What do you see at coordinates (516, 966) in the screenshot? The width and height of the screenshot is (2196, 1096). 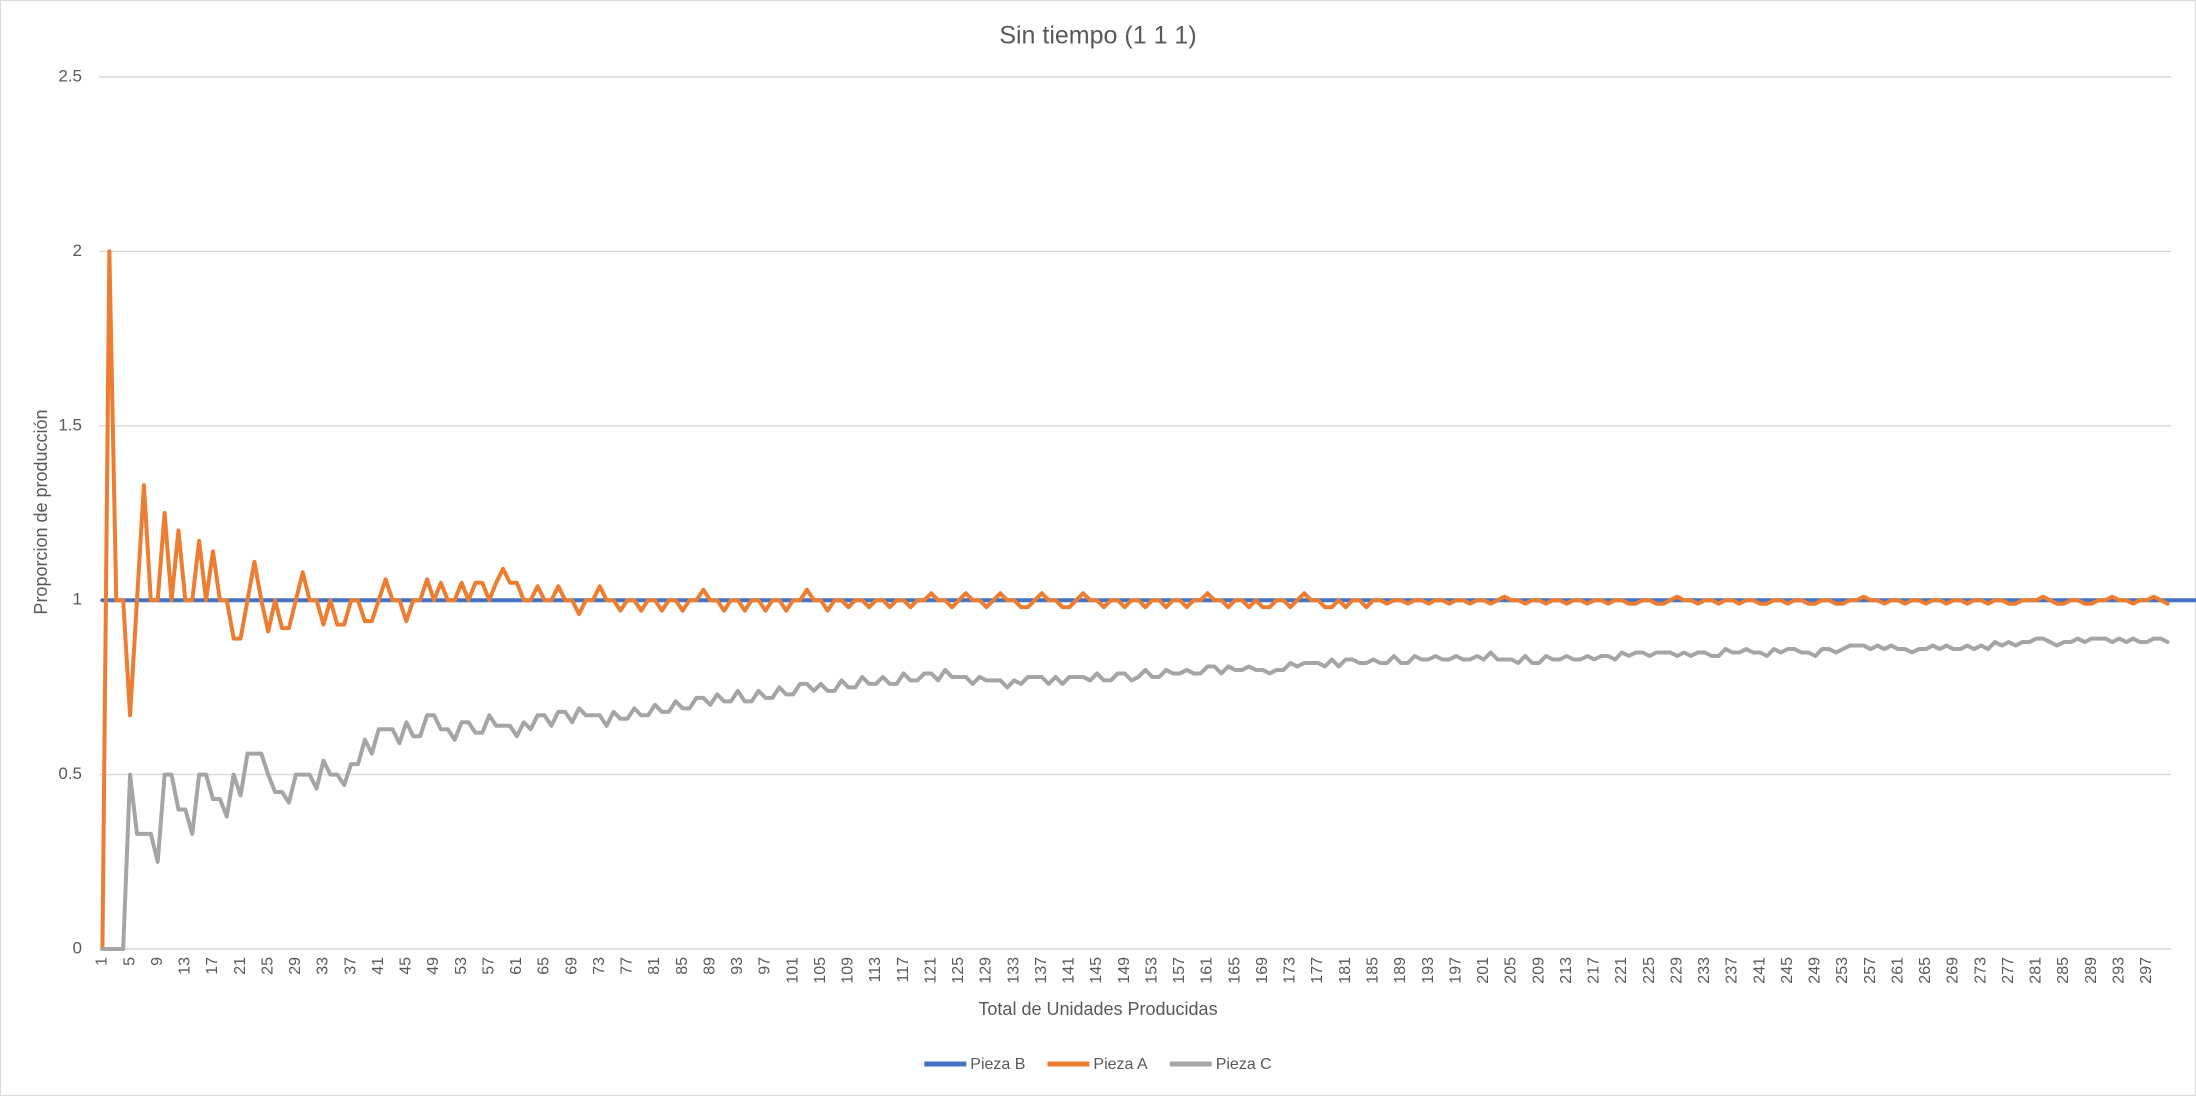 I see `x-tick-label: 61` at bounding box center [516, 966].